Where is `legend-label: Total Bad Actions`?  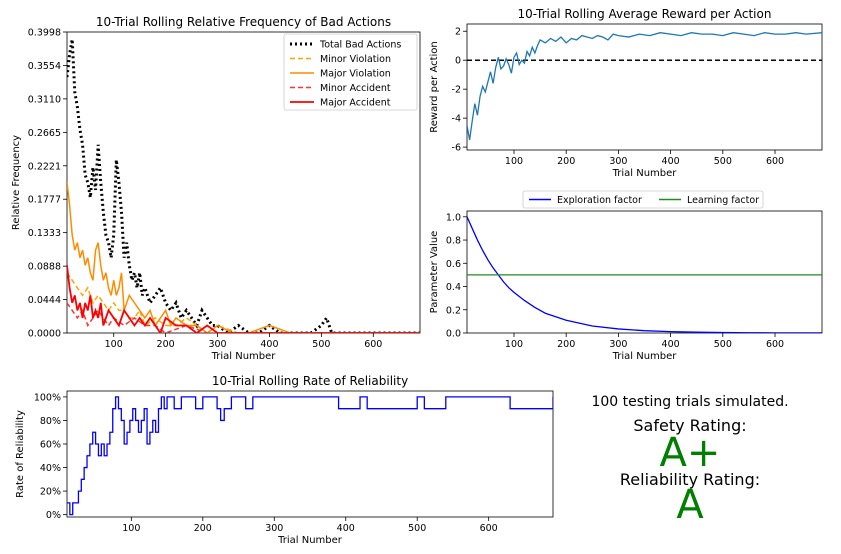 legend-label: Total Bad Actions is located at coordinates (360, 45).